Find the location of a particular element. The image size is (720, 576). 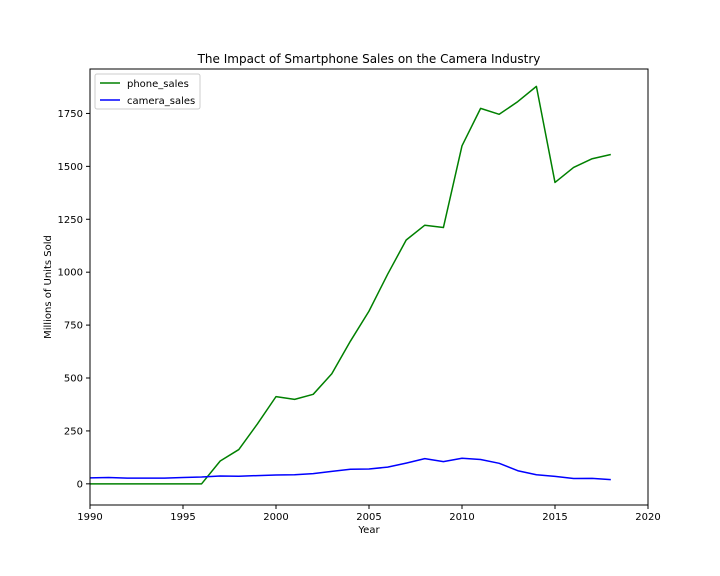

y-tick-label: 1000 is located at coordinates (70, 273).